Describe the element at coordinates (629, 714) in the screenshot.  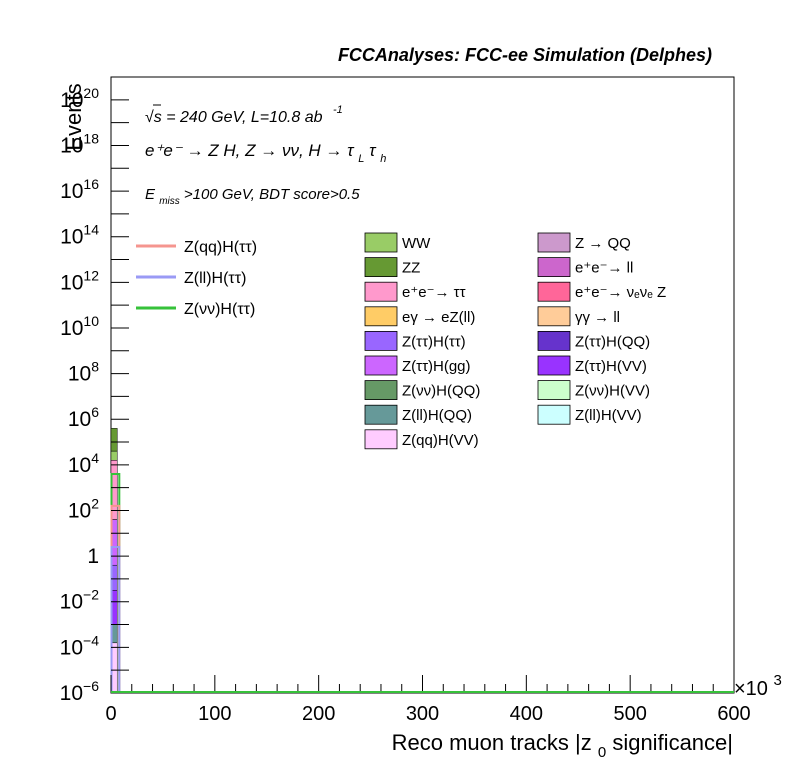
I see `x-tick-label: 500` at that location.